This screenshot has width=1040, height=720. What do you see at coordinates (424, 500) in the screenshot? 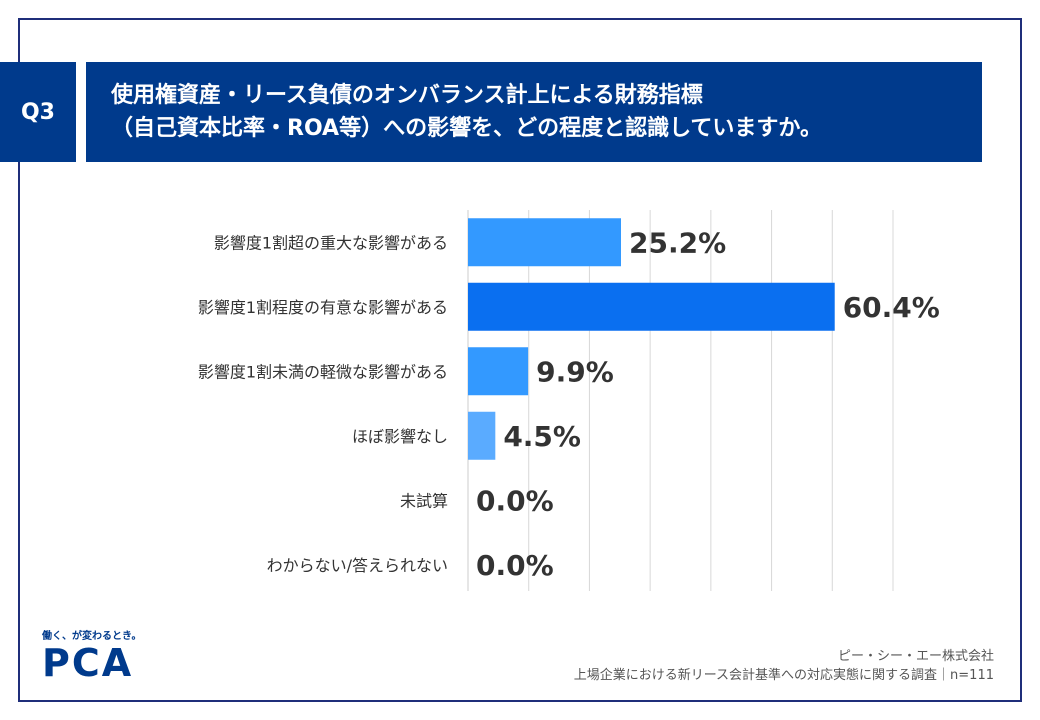
I see `category-label: 未試算` at bounding box center [424, 500].